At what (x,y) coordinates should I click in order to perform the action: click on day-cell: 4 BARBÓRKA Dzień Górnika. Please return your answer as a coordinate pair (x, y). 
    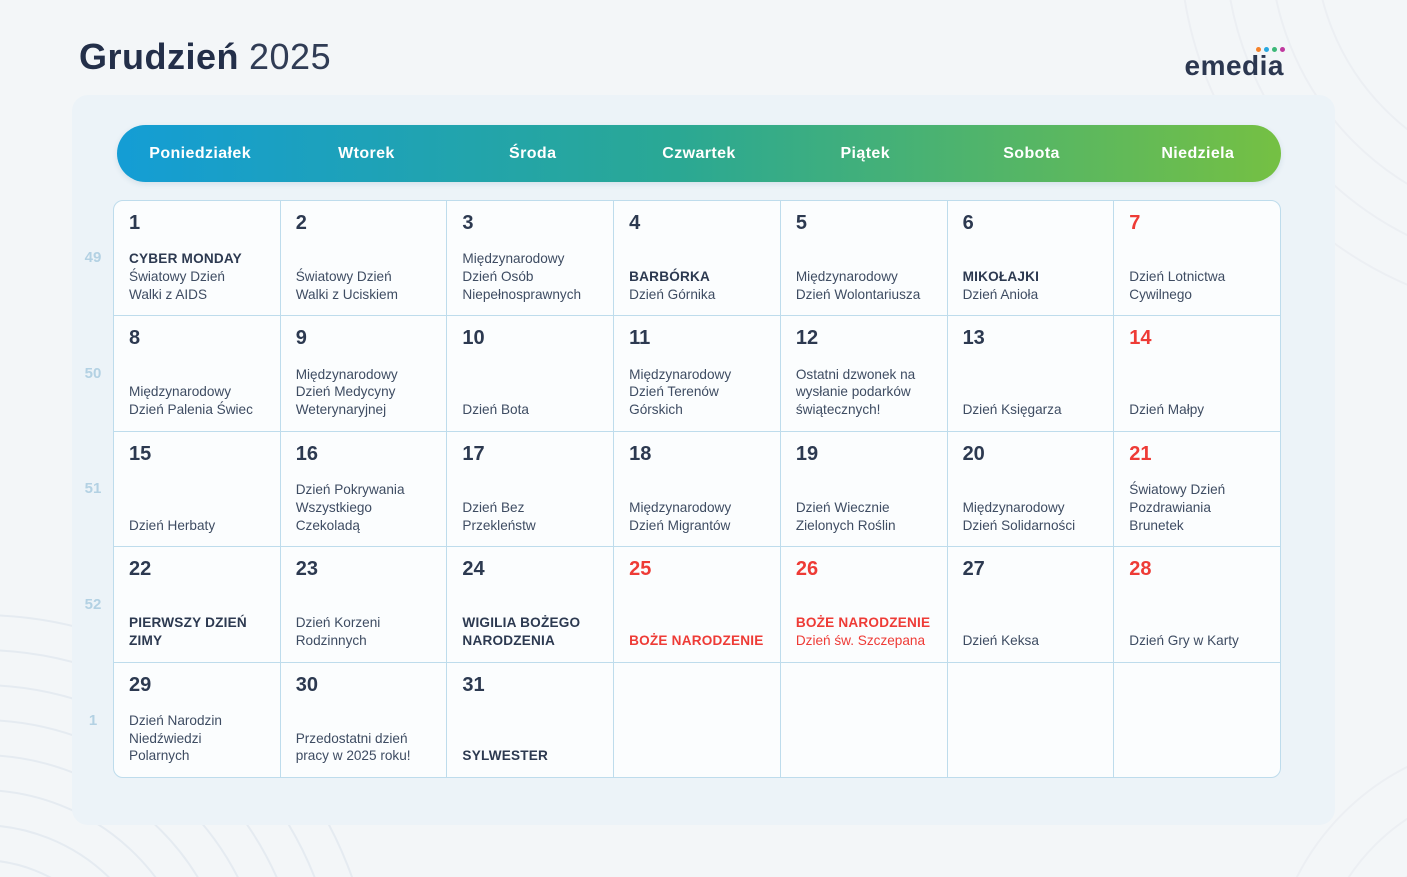
    Looking at the image, I should click on (697, 258).